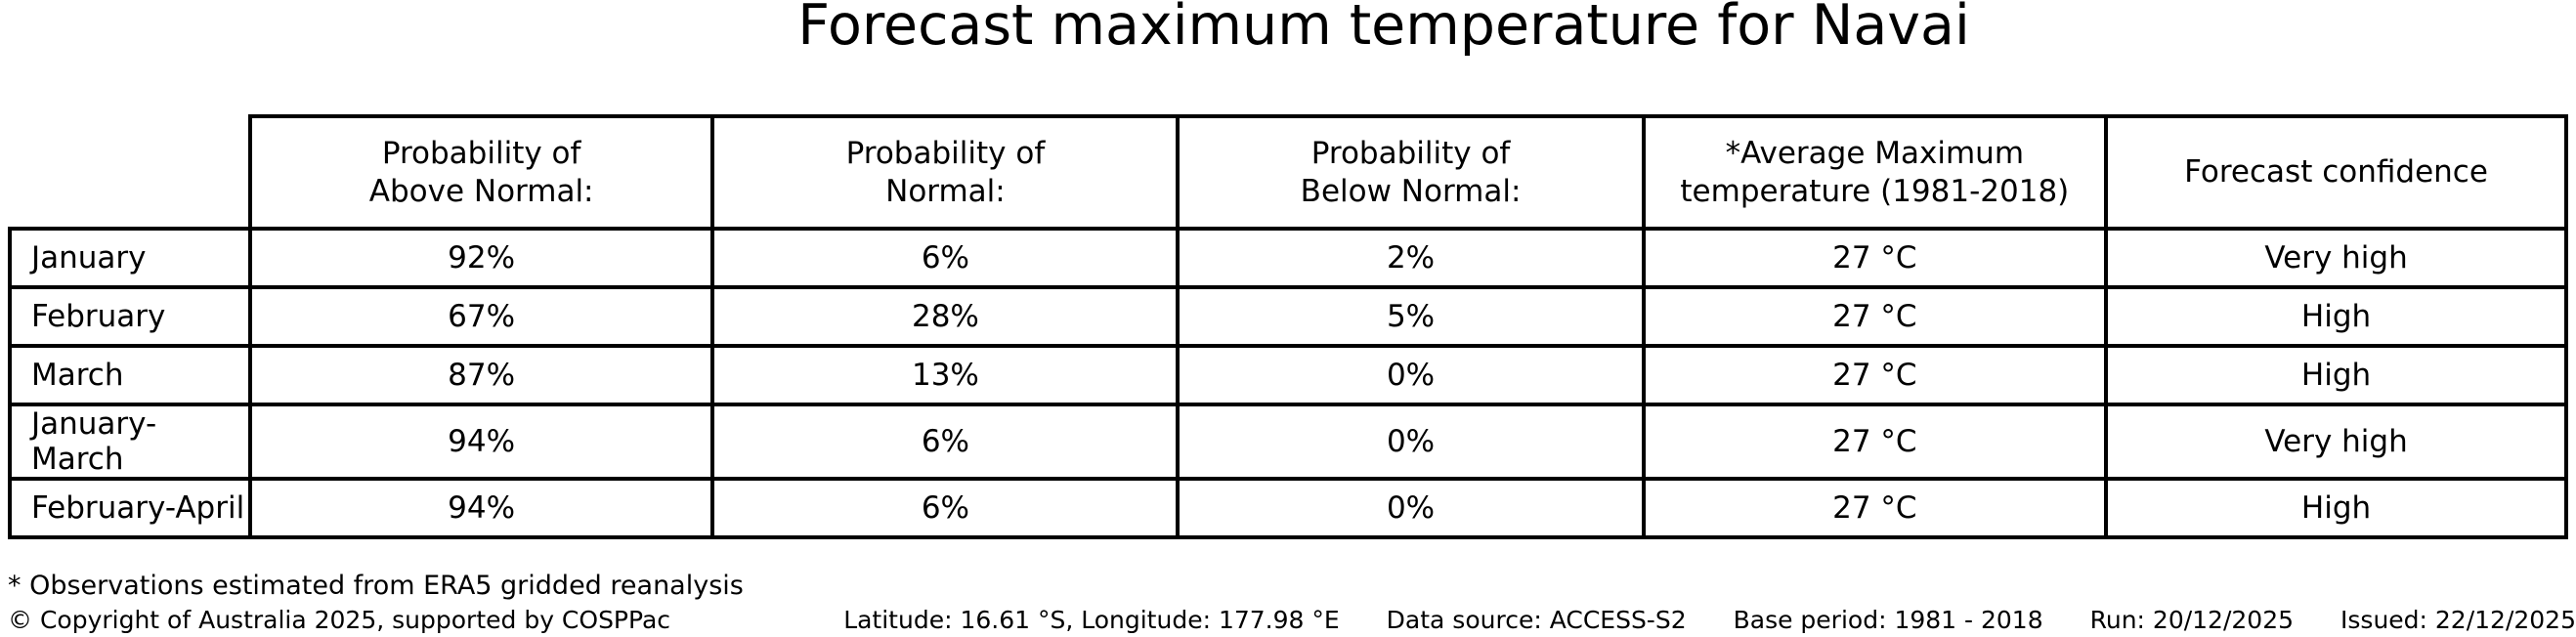  I want to click on normal-cell: 28%, so click(946, 316).